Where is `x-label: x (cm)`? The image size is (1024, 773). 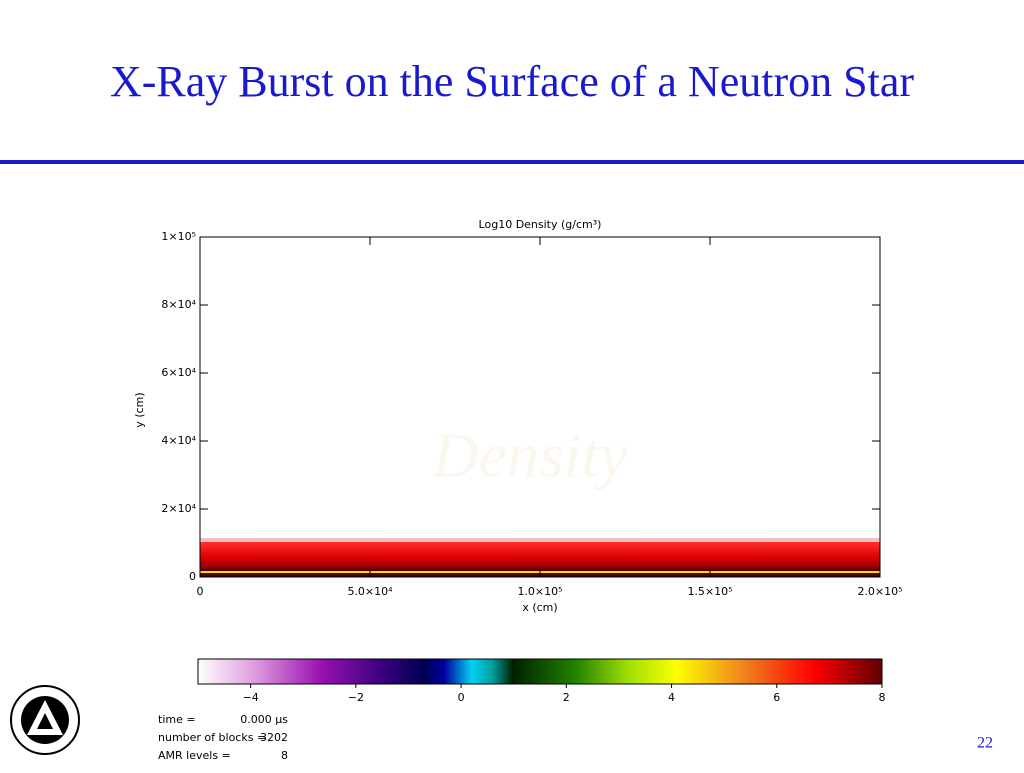 x-label: x (cm) is located at coordinates (539, 607).